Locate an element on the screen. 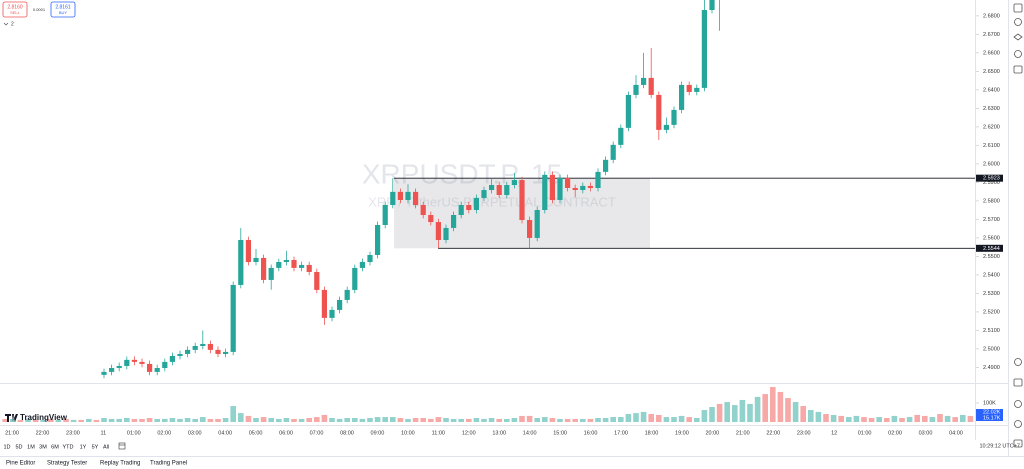 Image resolution: width=1024 pixels, height=469 pixels. collapse-chevron is located at coordinates (6, 24).